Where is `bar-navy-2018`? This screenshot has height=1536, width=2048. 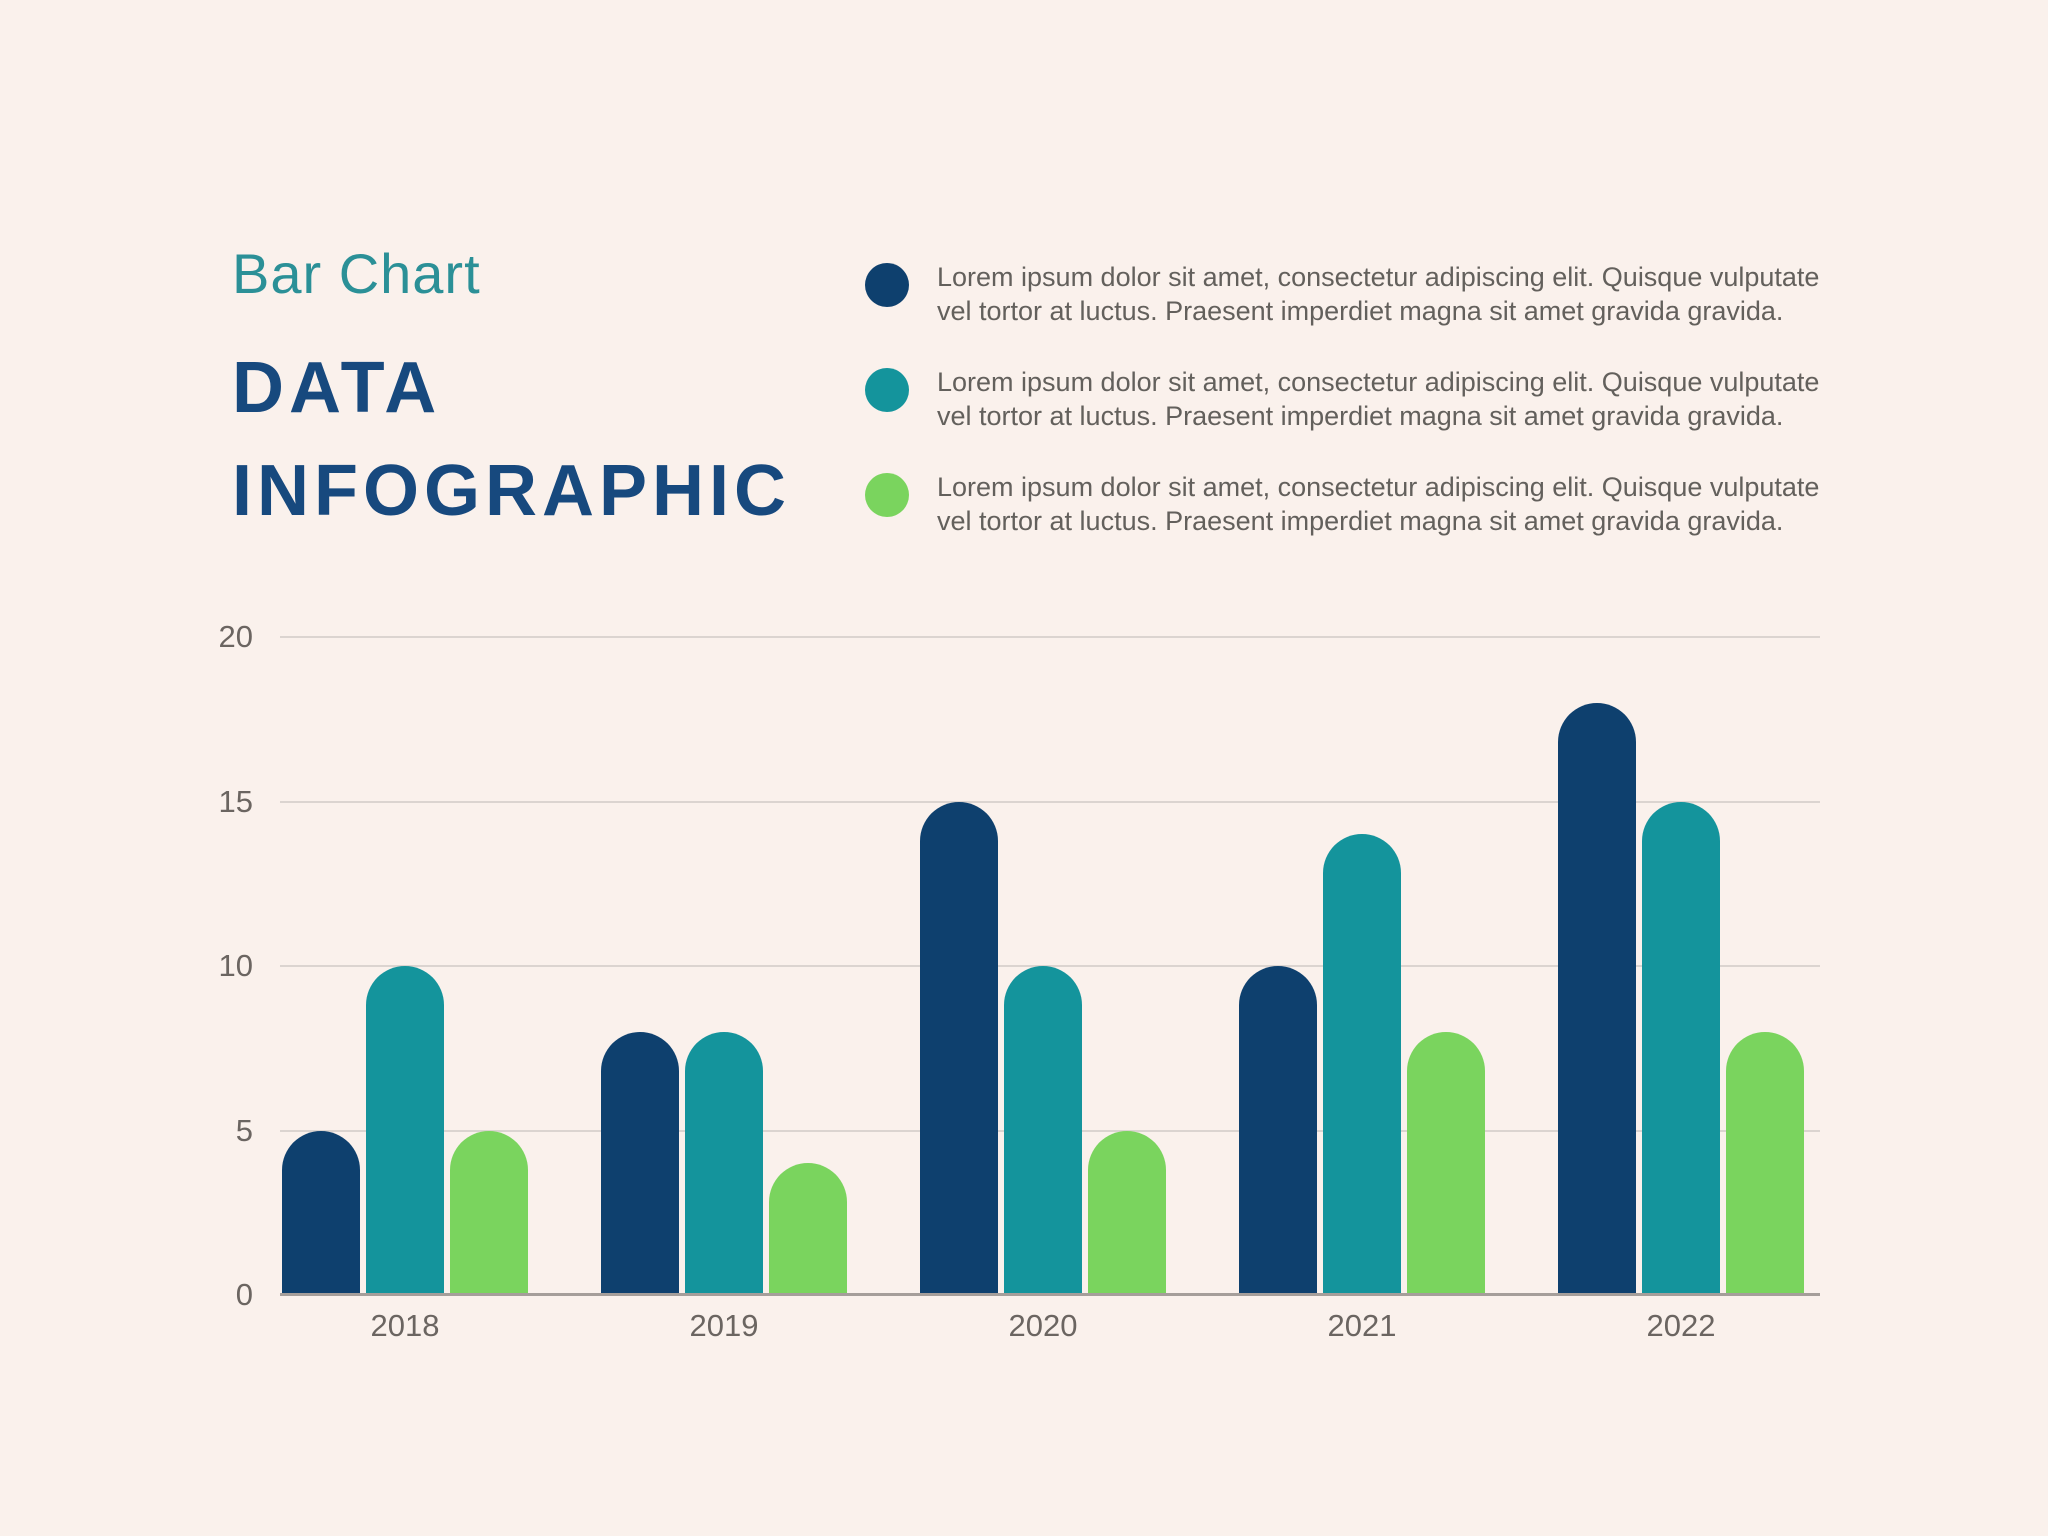
bar-navy-2018 is located at coordinates (321, 1212).